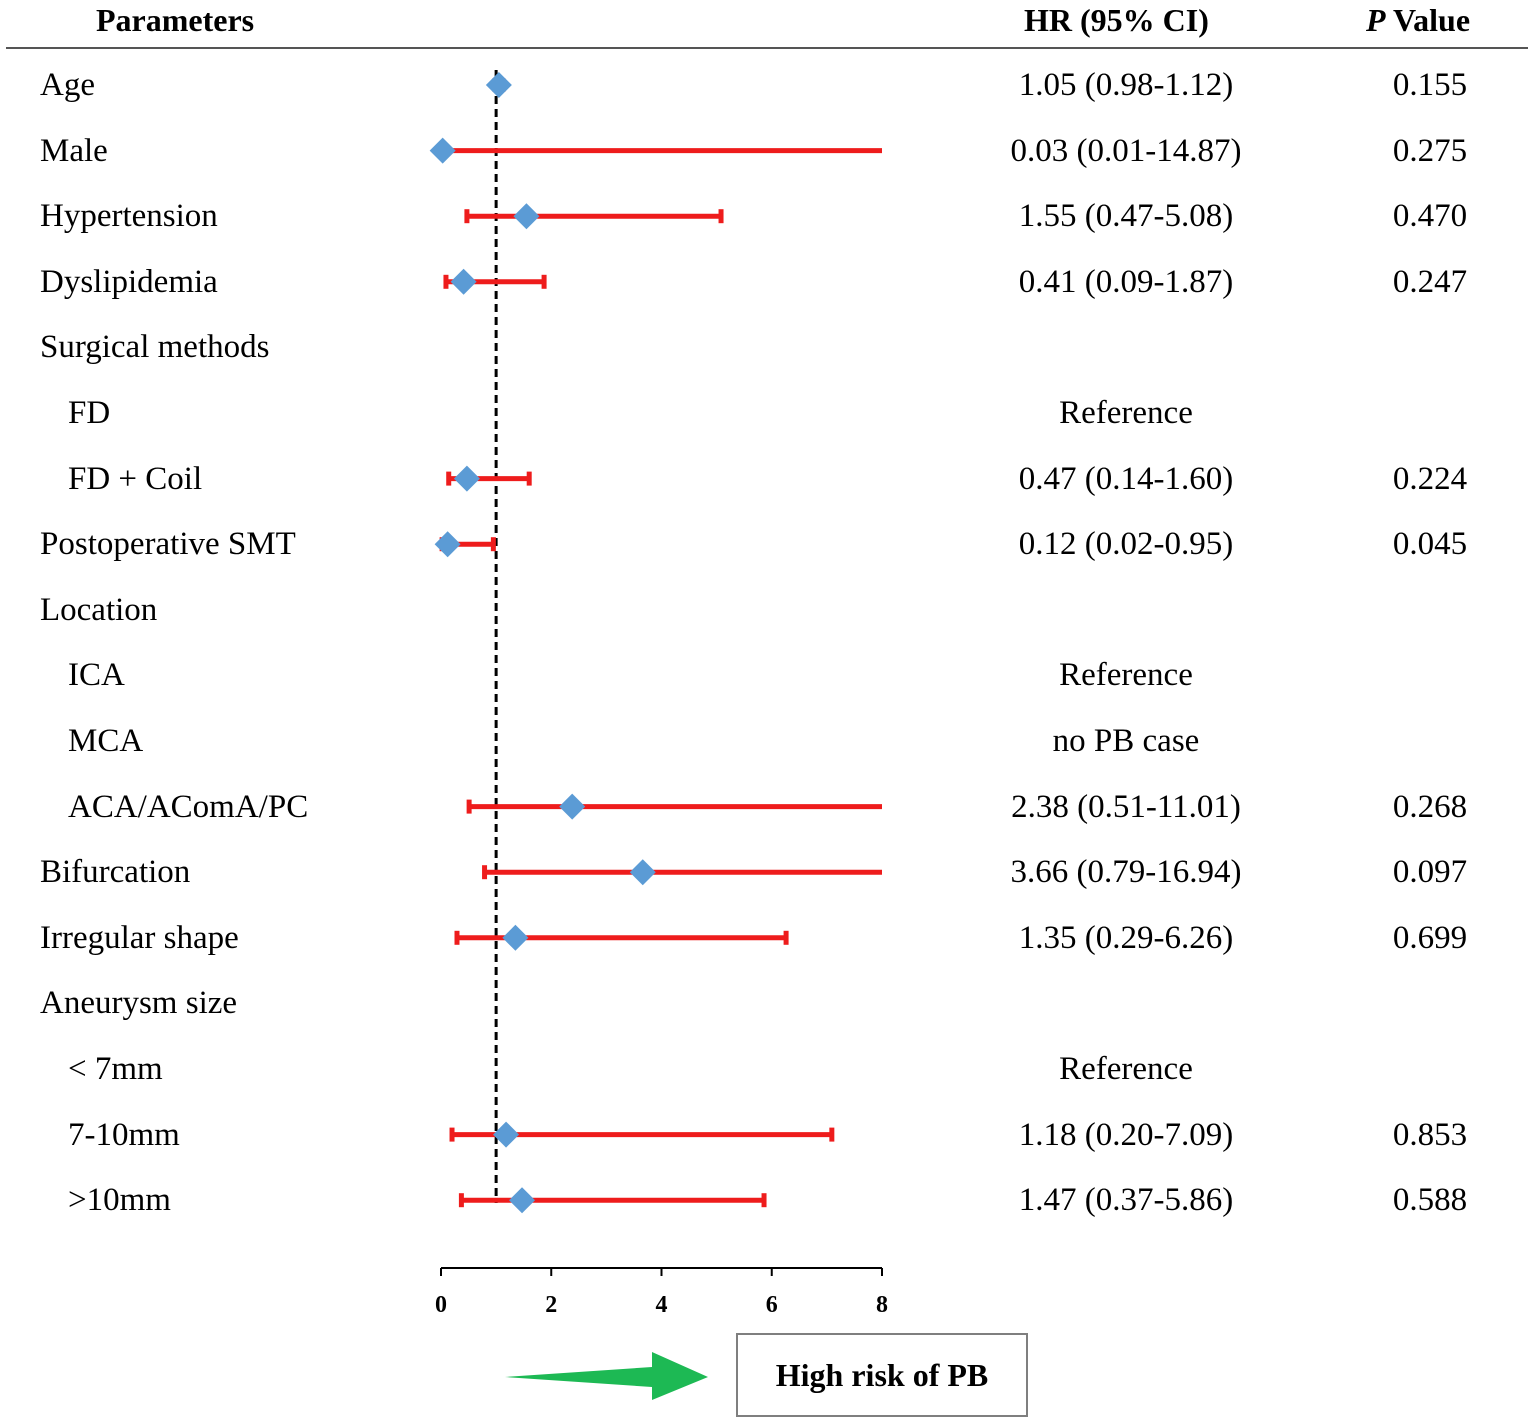 The image size is (1535, 1425). What do you see at coordinates (1430, 150) in the screenshot?
I see `row-p-value: 0.275` at bounding box center [1430, 150].